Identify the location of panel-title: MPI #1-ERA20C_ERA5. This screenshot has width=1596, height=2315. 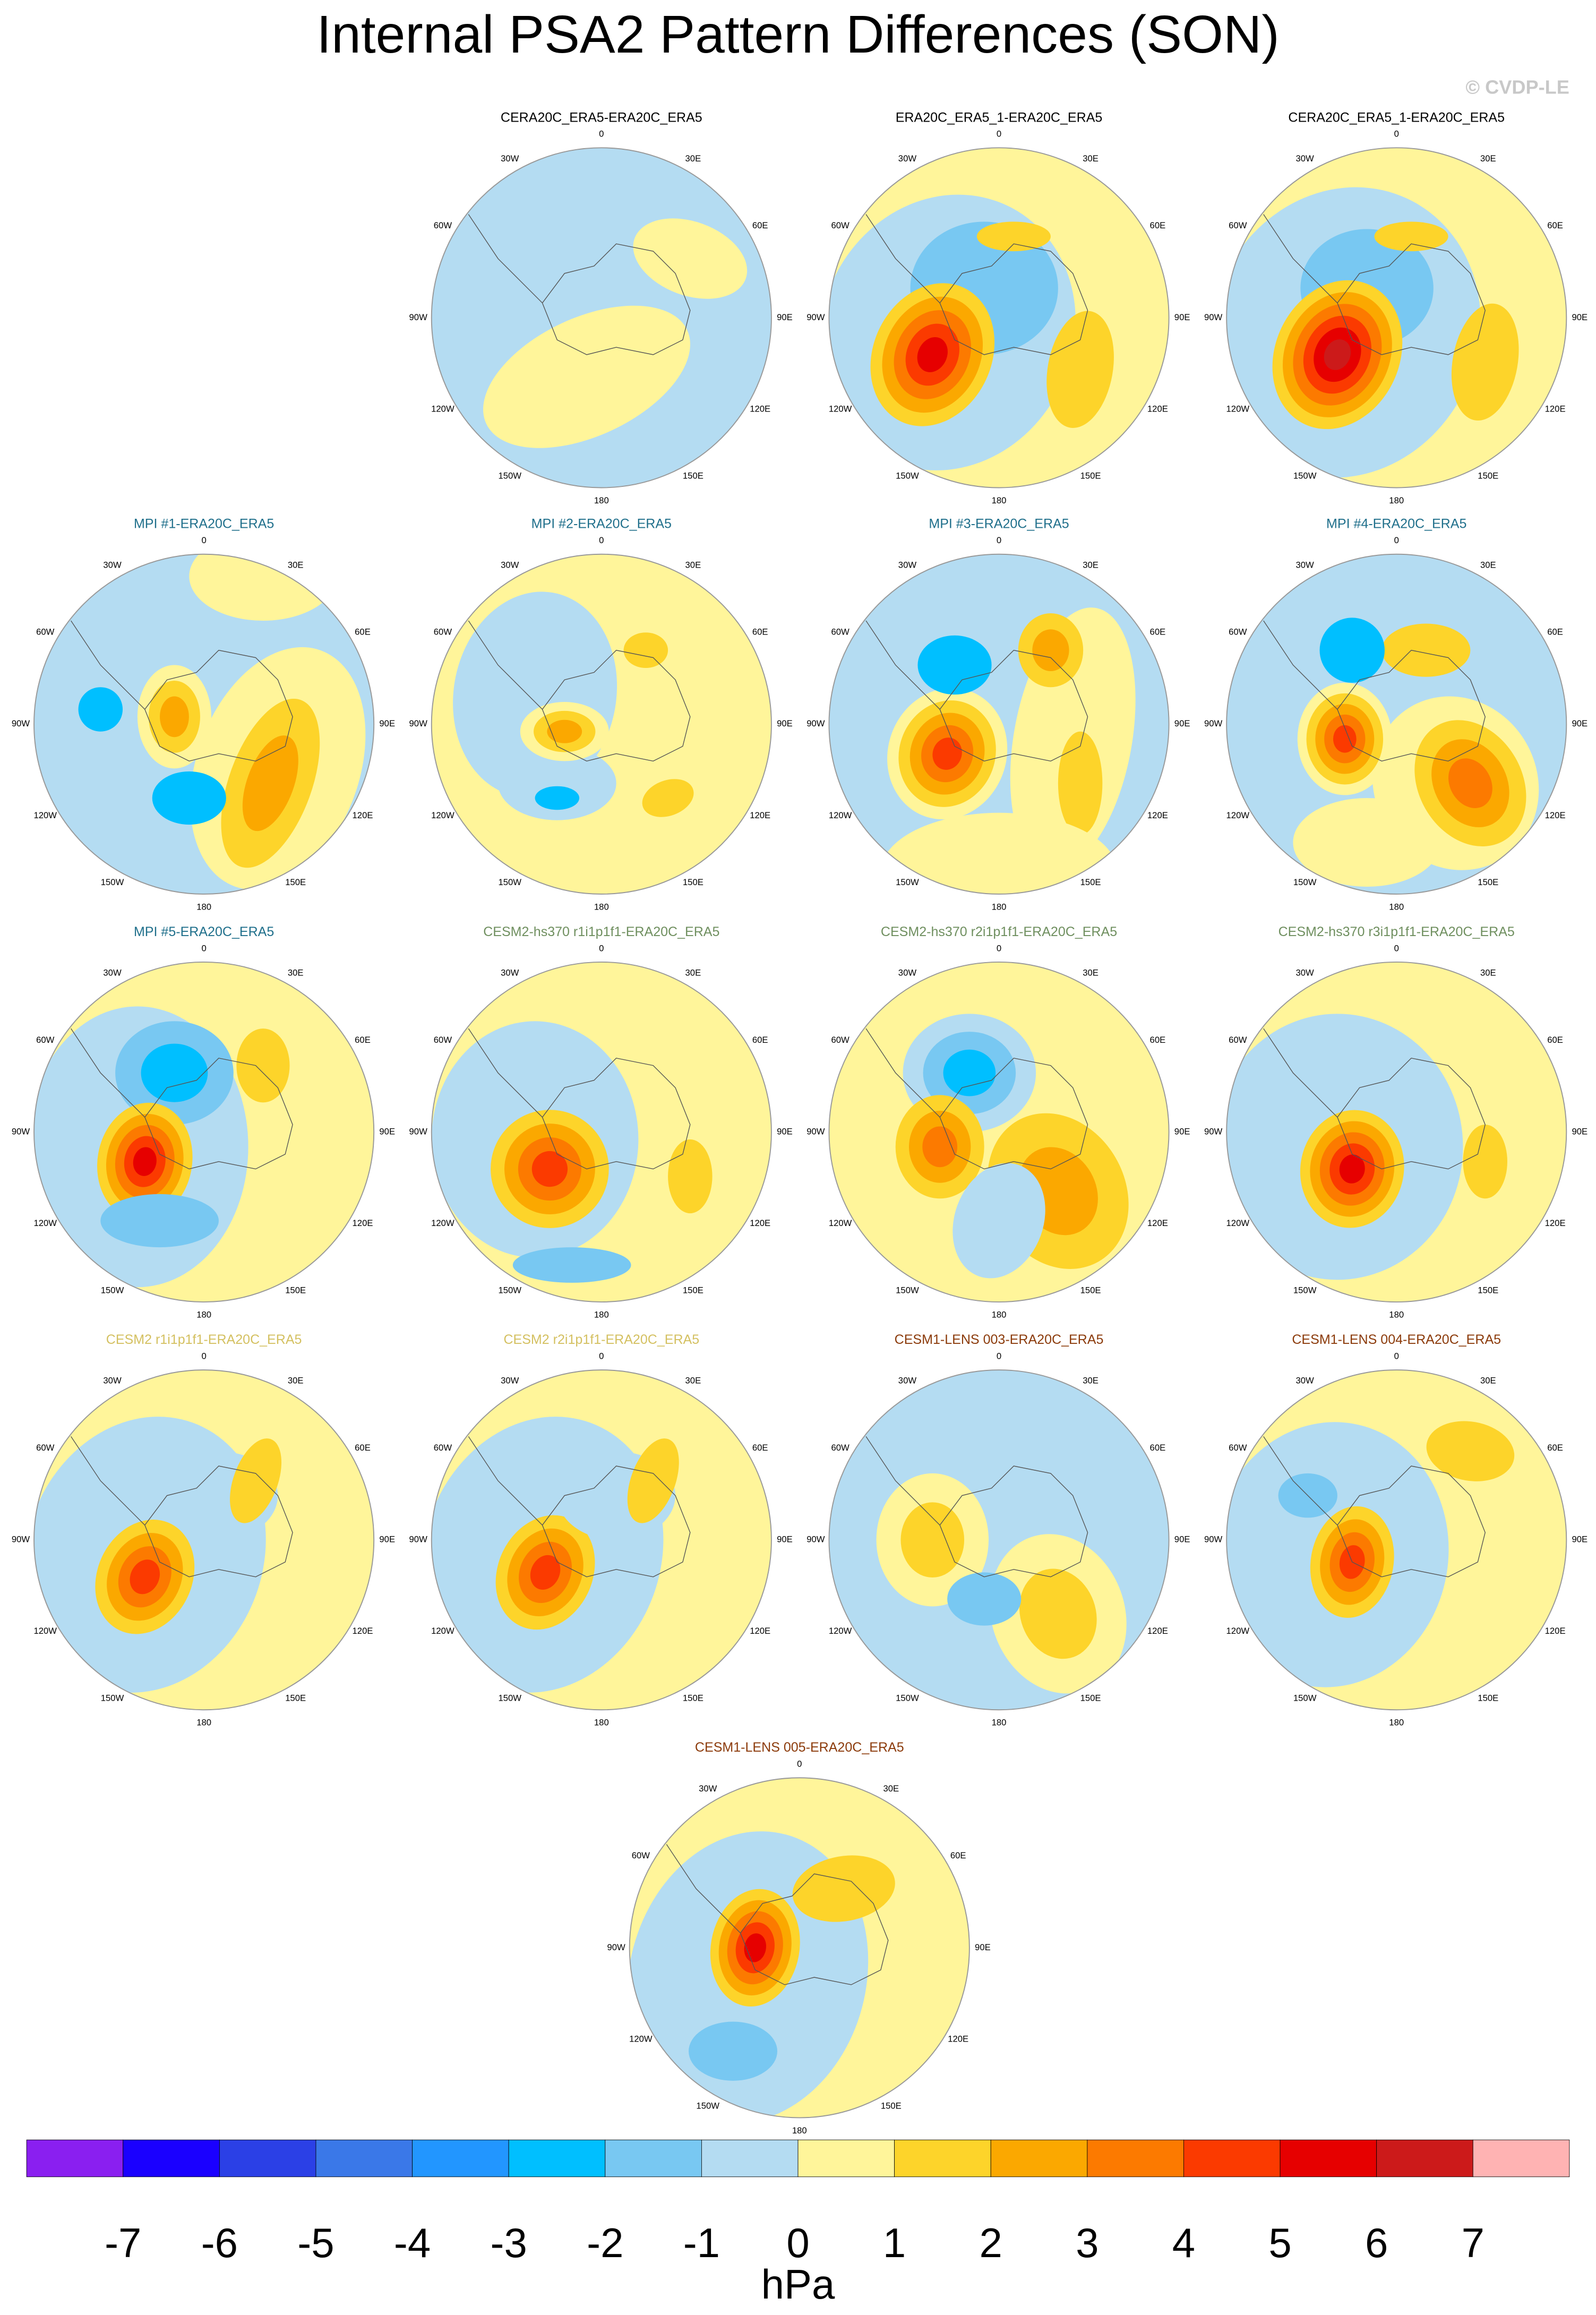
(204, 524).